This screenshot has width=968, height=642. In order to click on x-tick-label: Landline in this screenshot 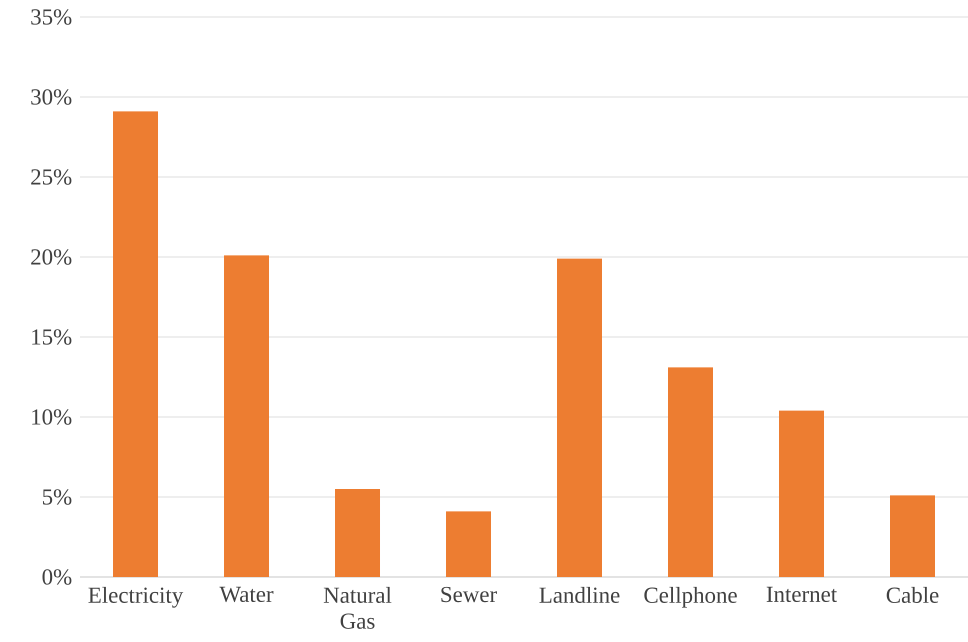, I will do `click(579, 594)`.